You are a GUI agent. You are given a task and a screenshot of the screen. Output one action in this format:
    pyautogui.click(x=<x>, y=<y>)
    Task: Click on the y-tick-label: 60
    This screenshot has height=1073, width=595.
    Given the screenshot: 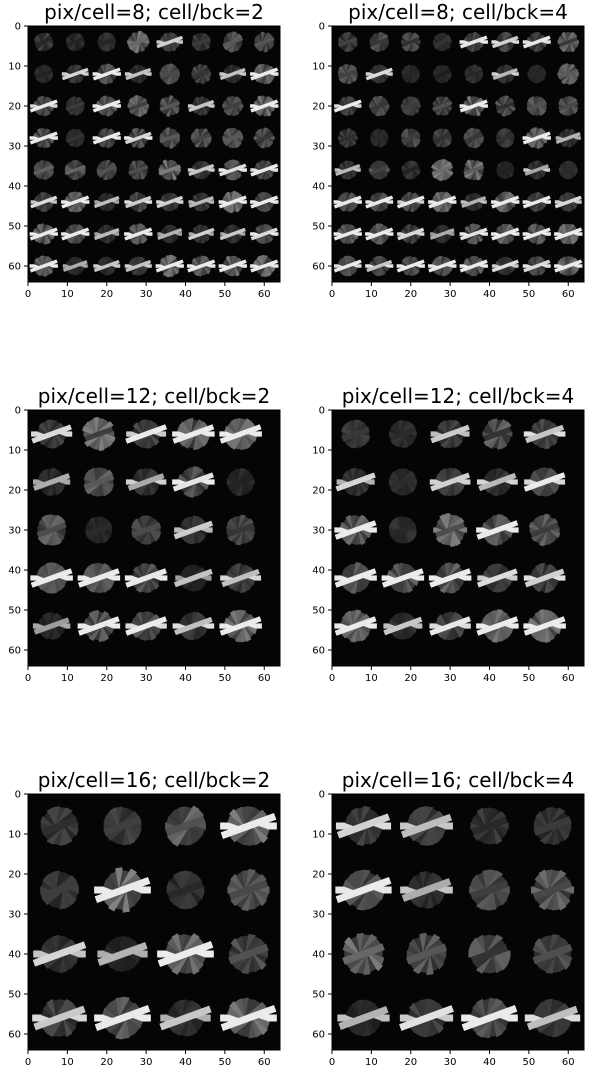 What is the action you would take?
    pyautogui.click(x=318, y=651)
    